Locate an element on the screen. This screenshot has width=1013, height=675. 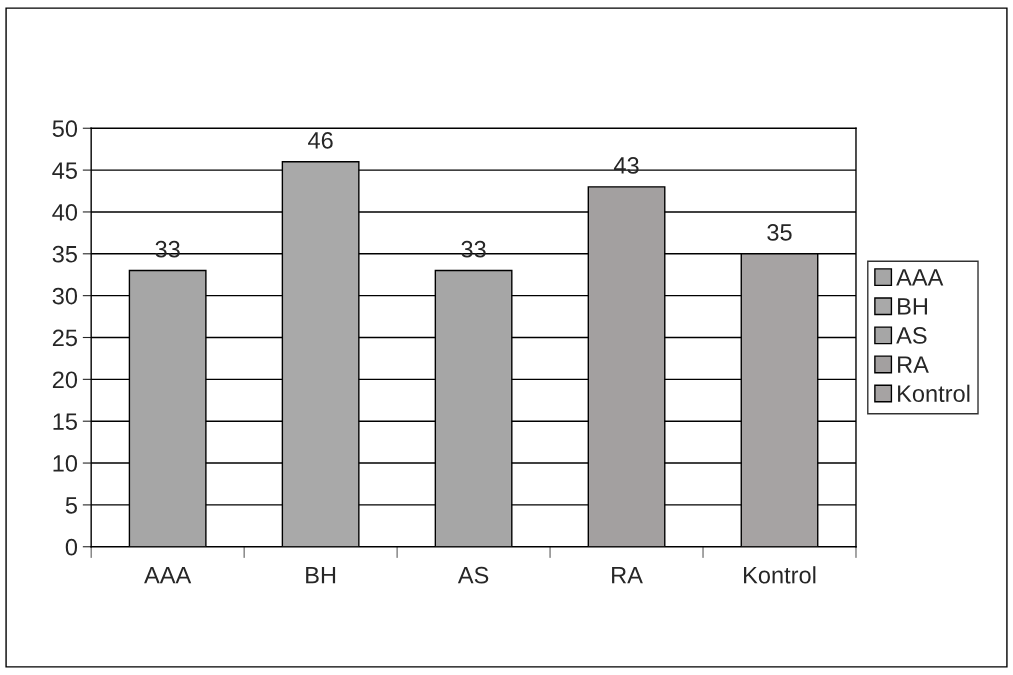
y-tick-label: 5 is located at coordinates (71, 505).